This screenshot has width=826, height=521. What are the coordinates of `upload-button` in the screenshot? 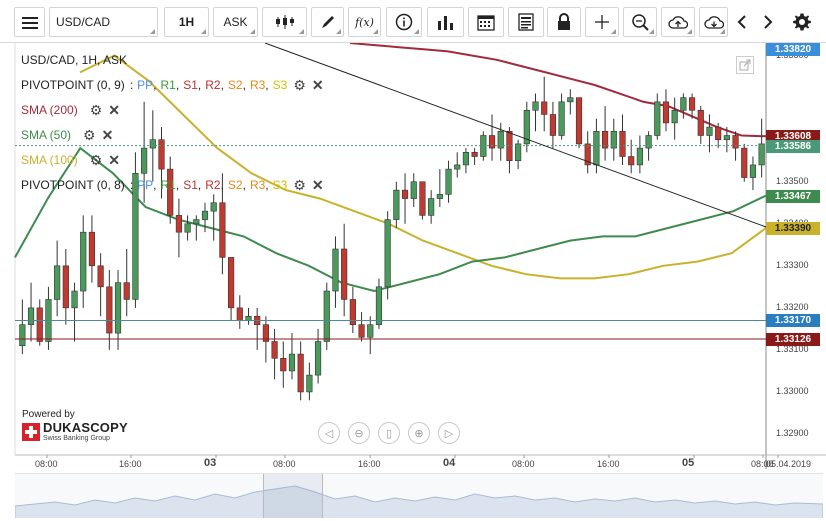 It's located at (678, 22).